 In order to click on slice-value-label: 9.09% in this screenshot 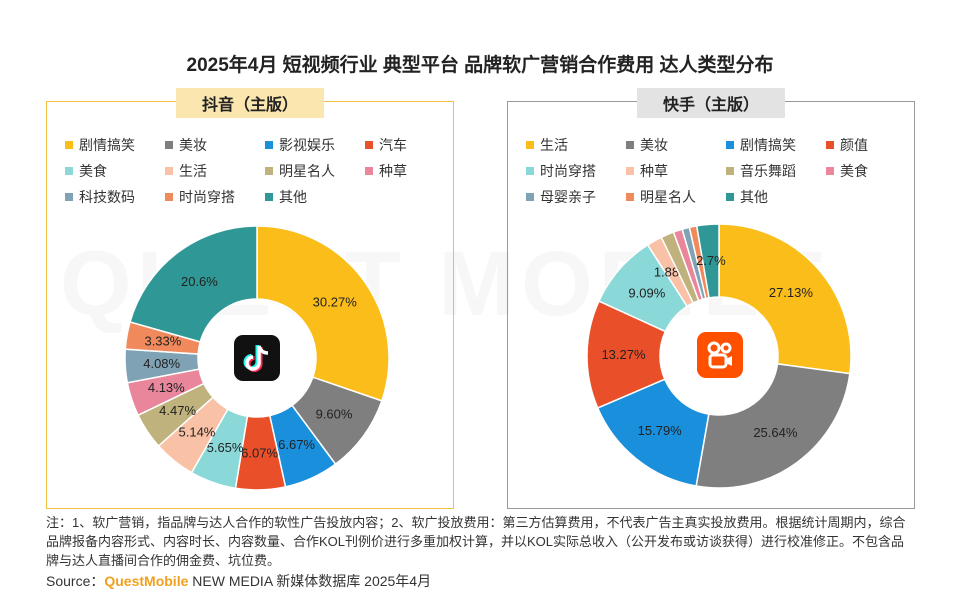, I will do `click(646, 292)`.